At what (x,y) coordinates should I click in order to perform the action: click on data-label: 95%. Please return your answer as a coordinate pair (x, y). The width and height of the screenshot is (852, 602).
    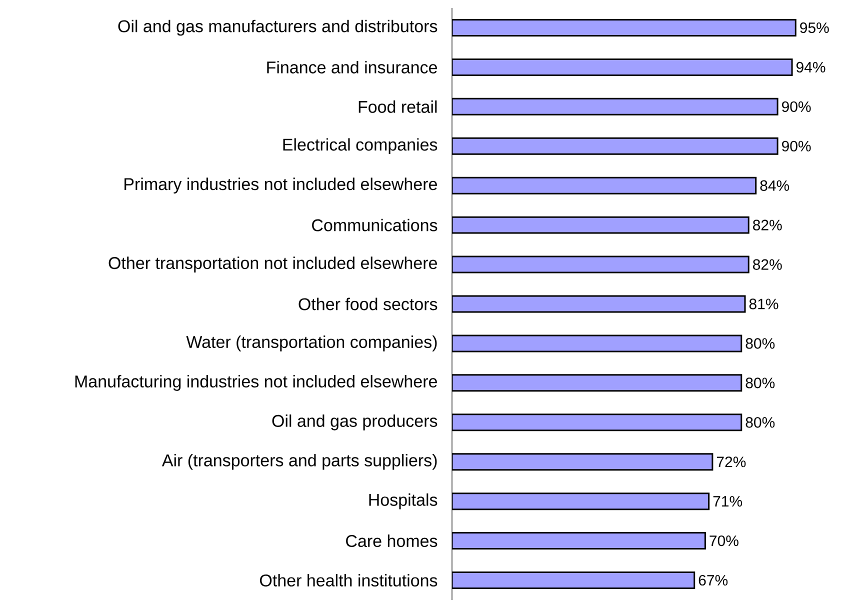
    Looking at the image, I should click on (814, 28).